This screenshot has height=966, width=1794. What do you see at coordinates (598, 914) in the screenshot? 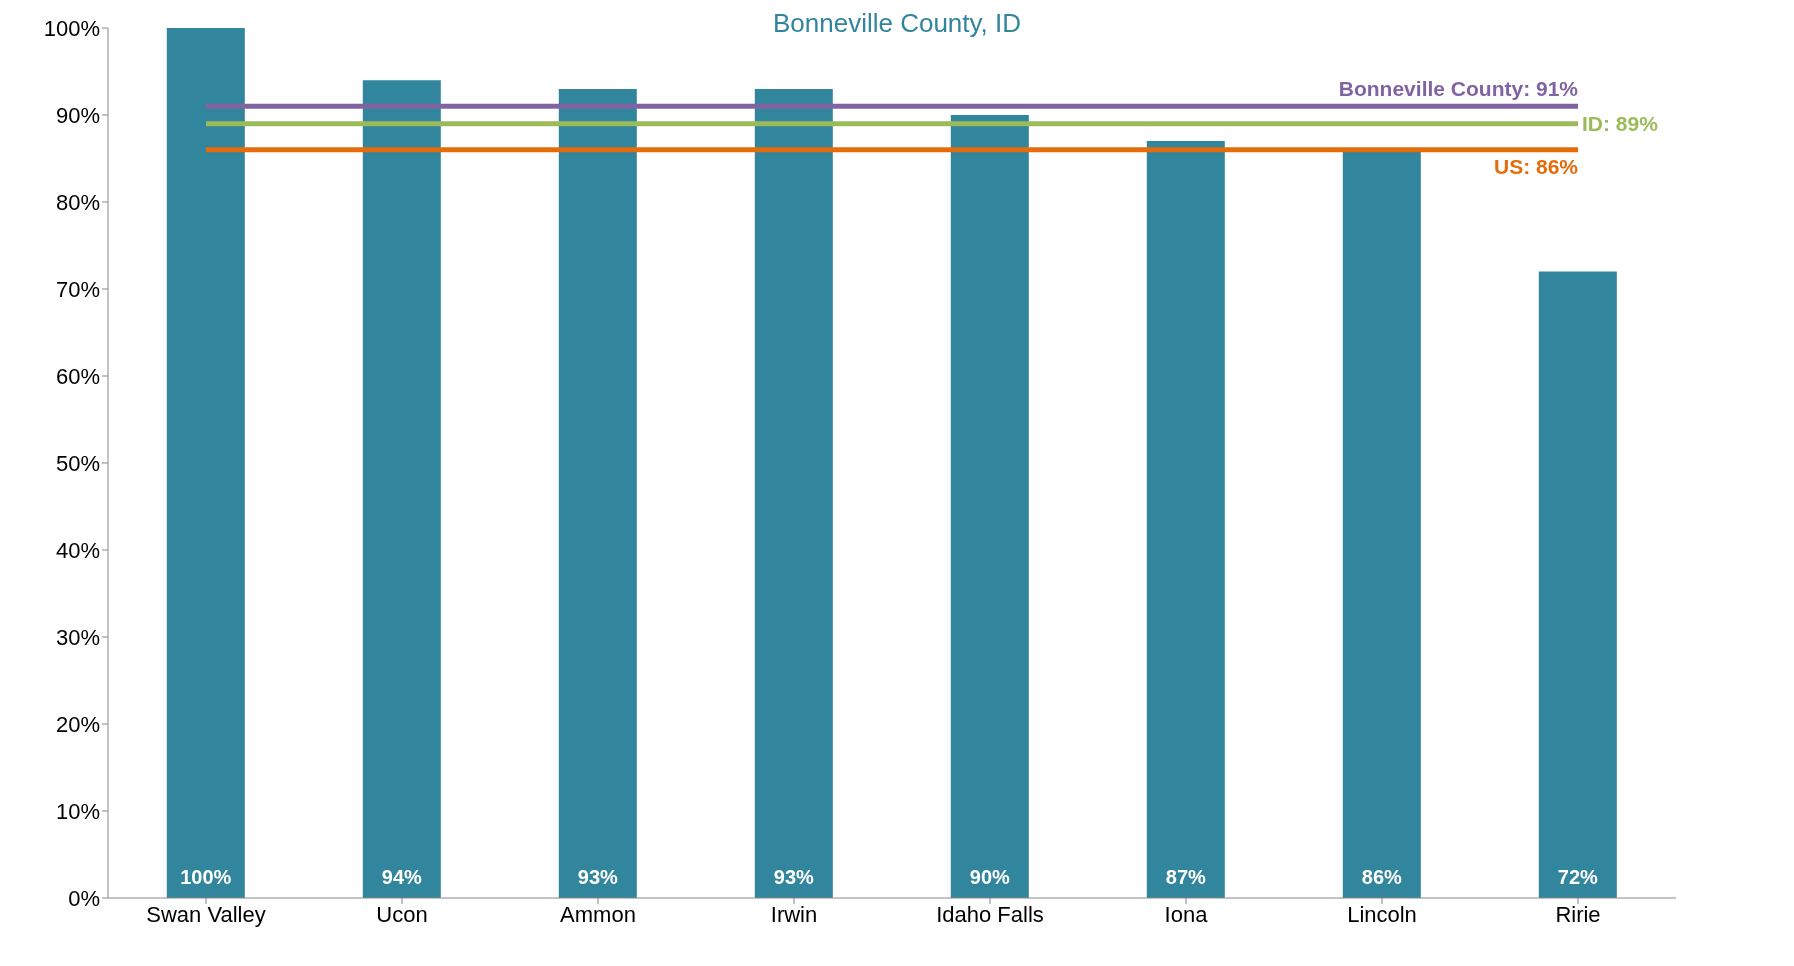
I see `x-tick-label: Ammon` at bounding box center [598, 914].